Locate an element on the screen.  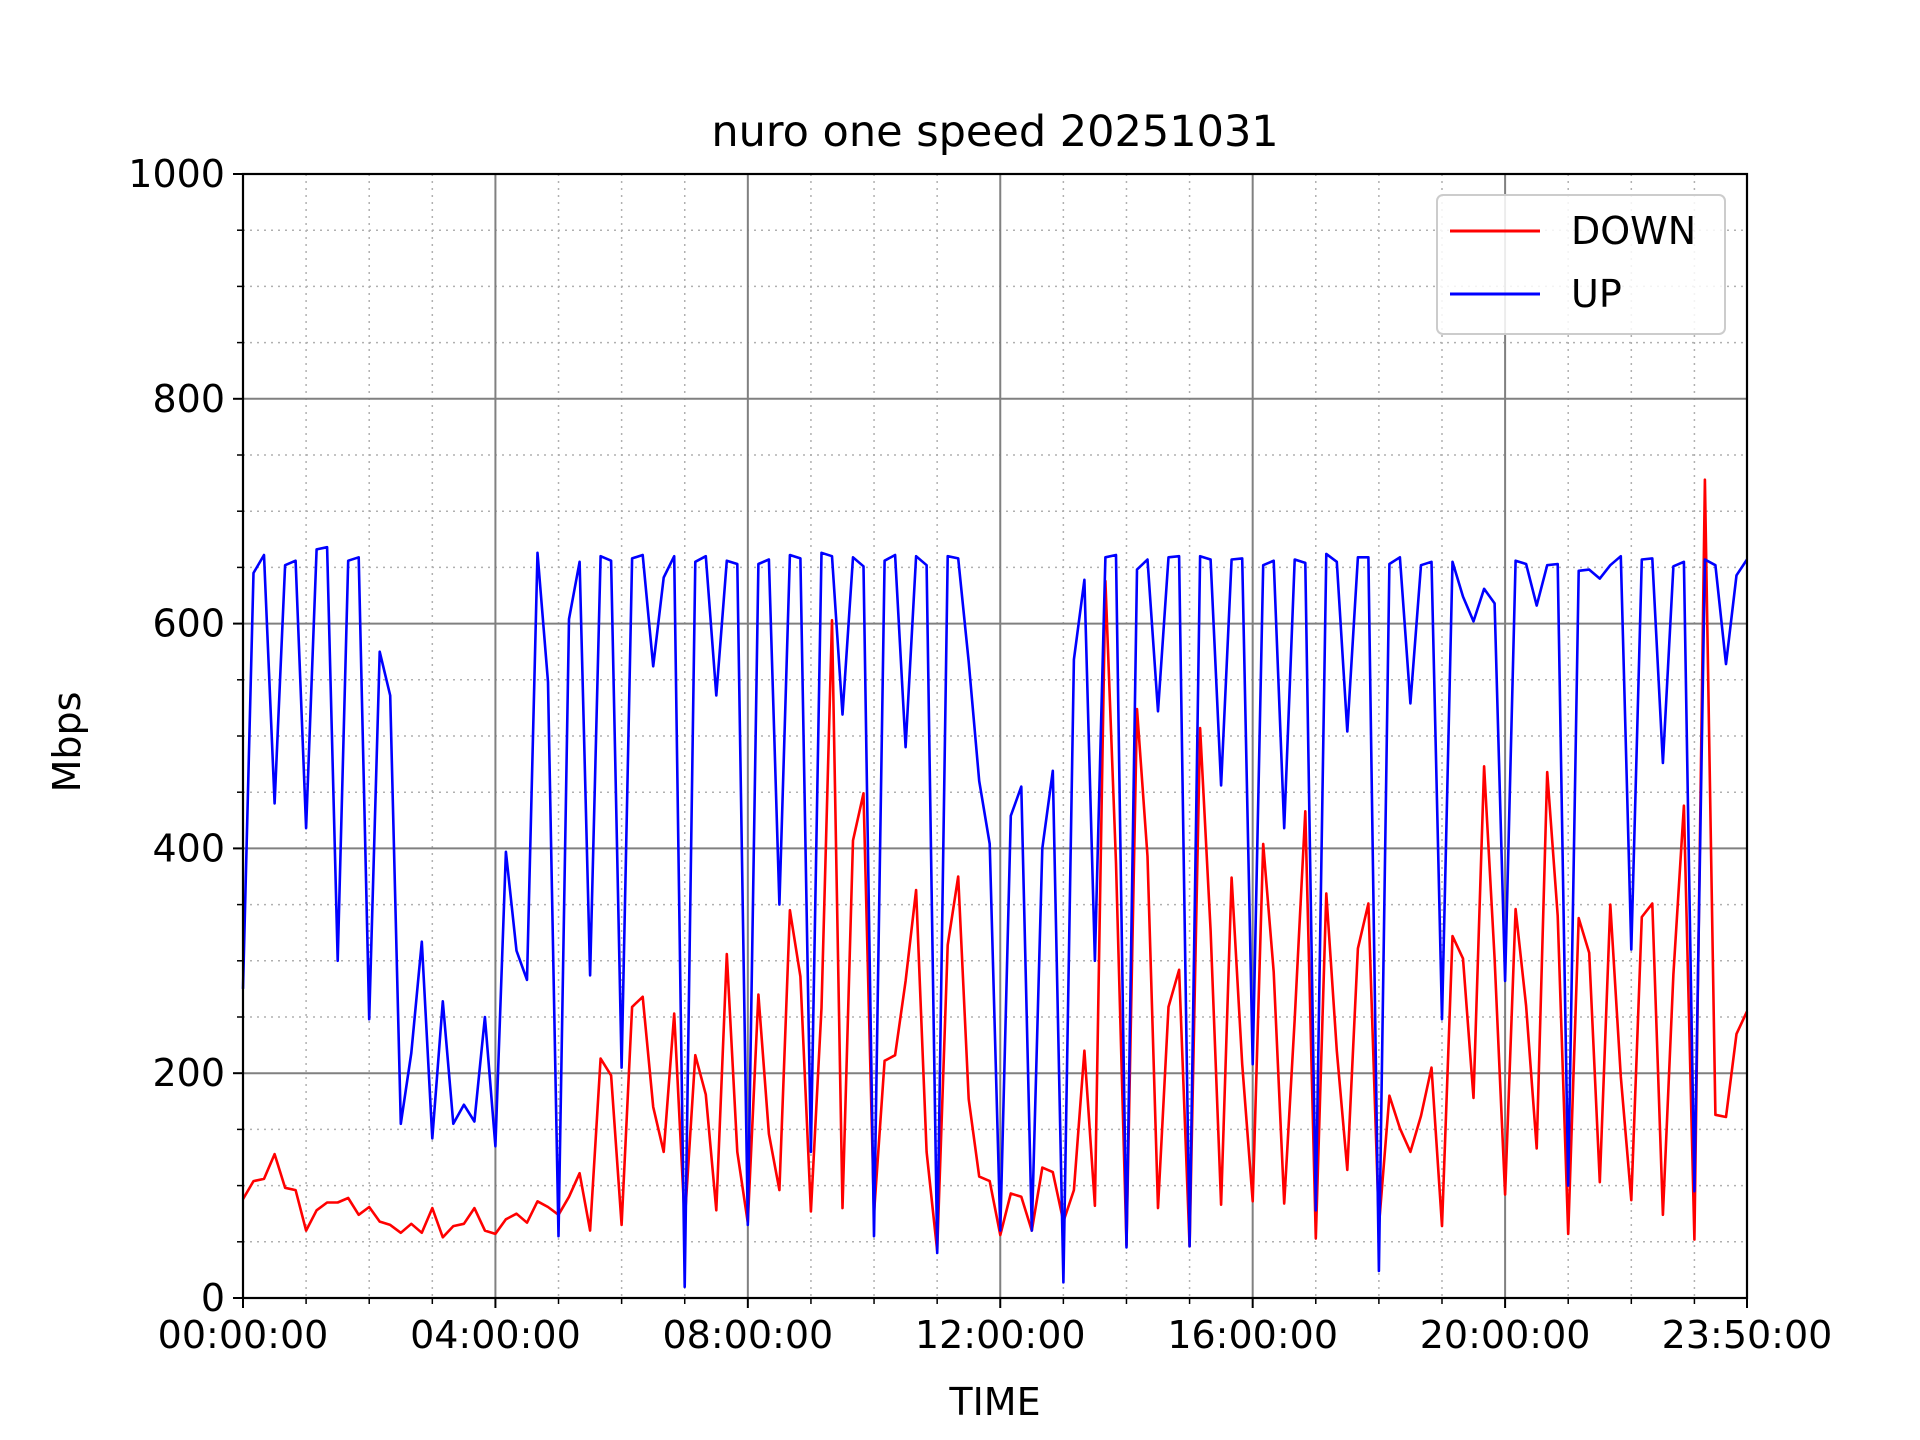
y-tick-label: 0 is located at coordinates (213, 1298).